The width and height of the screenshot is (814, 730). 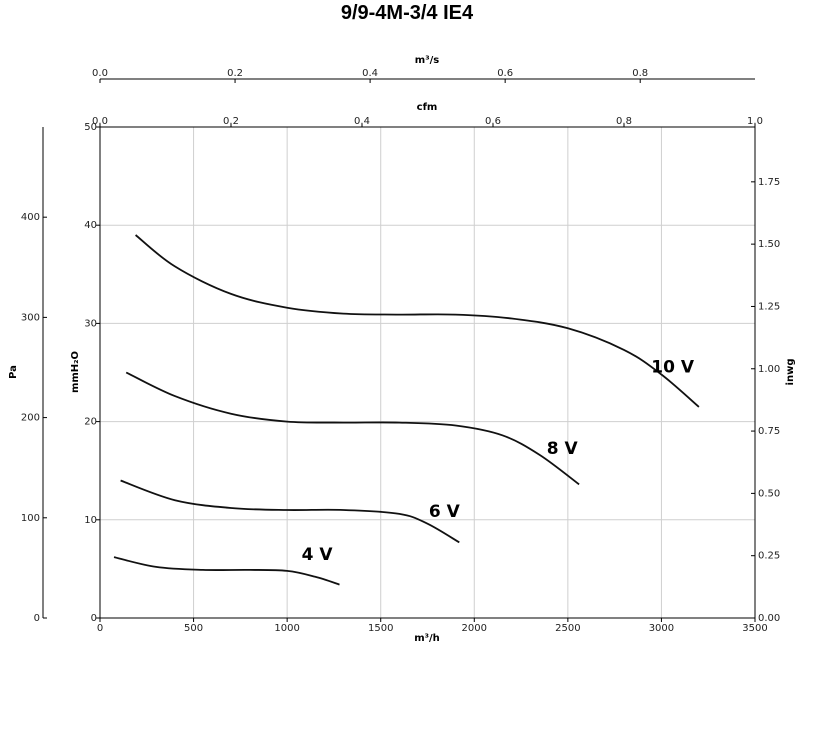 I want to click on left-inner-tick-label: 10, so click(x=90, y=520).